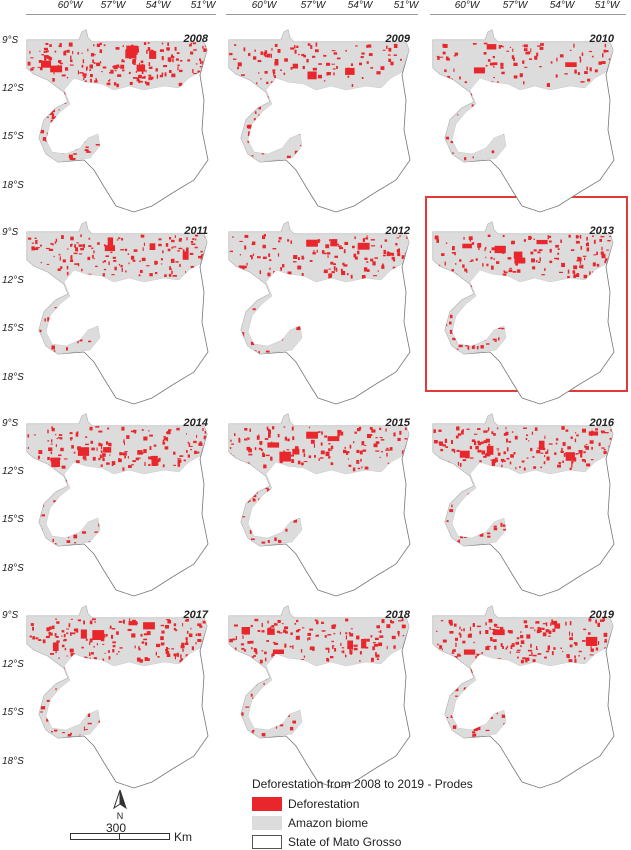 Image resolution: width=631 pixels, height=850 pixels. Describe the element at coordinates (13, 136) in the screenshot. I see `lat-label: 15°S` at that location.